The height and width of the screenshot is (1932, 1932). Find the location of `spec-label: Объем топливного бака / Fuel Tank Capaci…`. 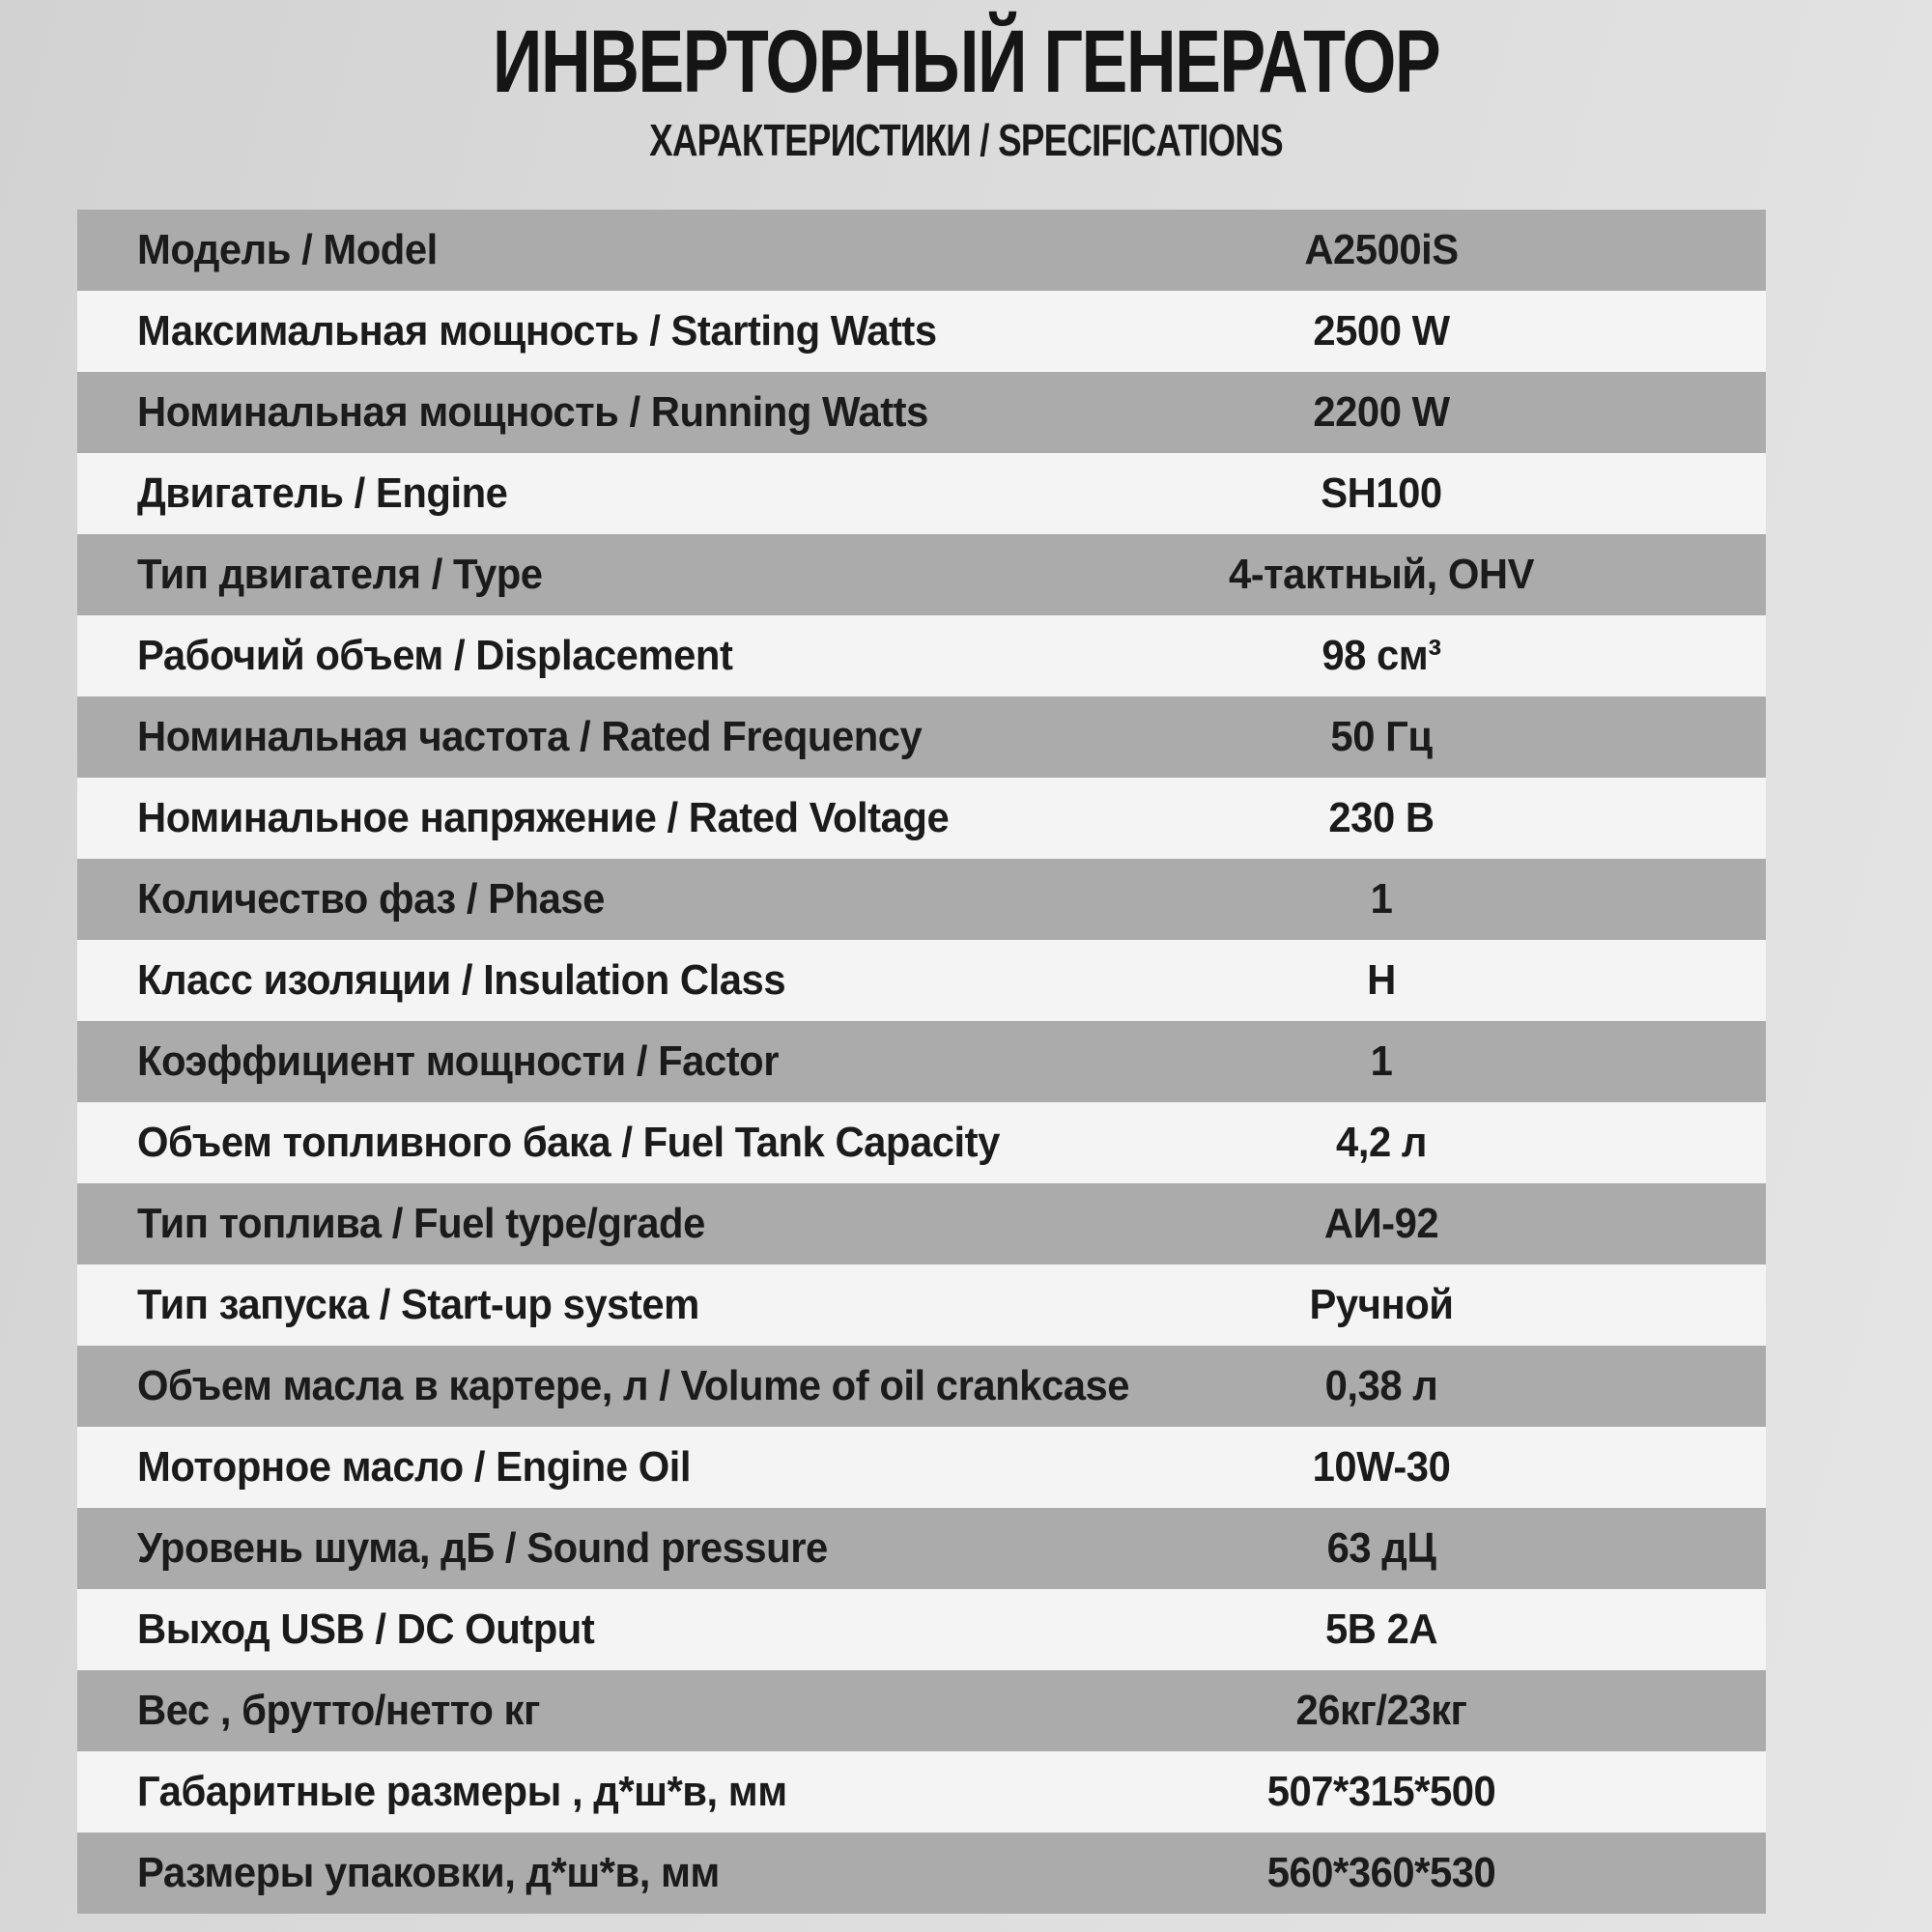

spec-label: Объем топливного бака / Fuel Tank Capaci… is located at coordinates (568, 1143).